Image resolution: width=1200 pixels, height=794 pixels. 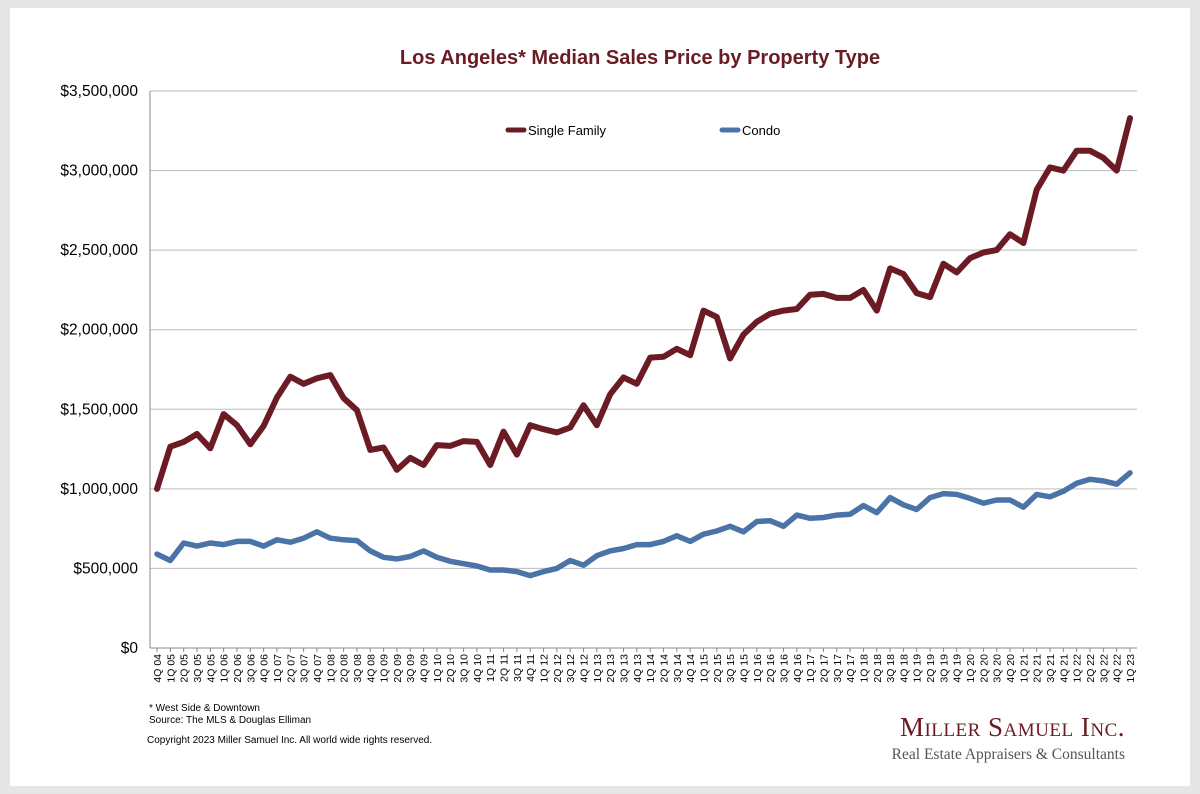 What do you see at coordinates (238, 668) in the screenshot?
I see `x-tick-label: 2Q 06` at bounding box center [238, 668].